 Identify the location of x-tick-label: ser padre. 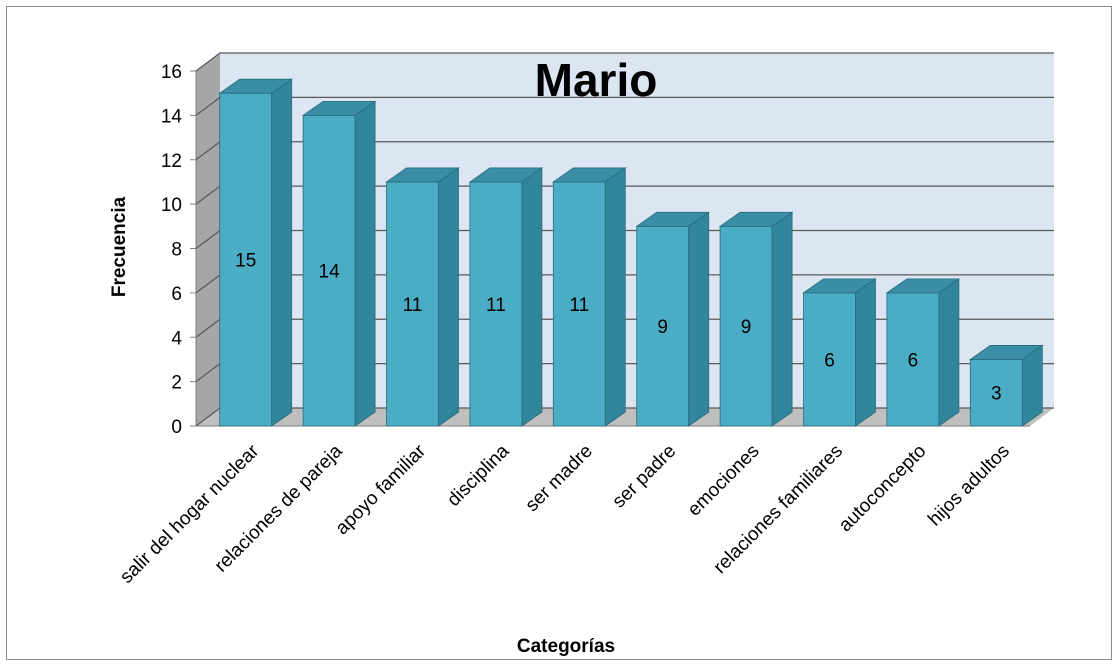
(645, 477).